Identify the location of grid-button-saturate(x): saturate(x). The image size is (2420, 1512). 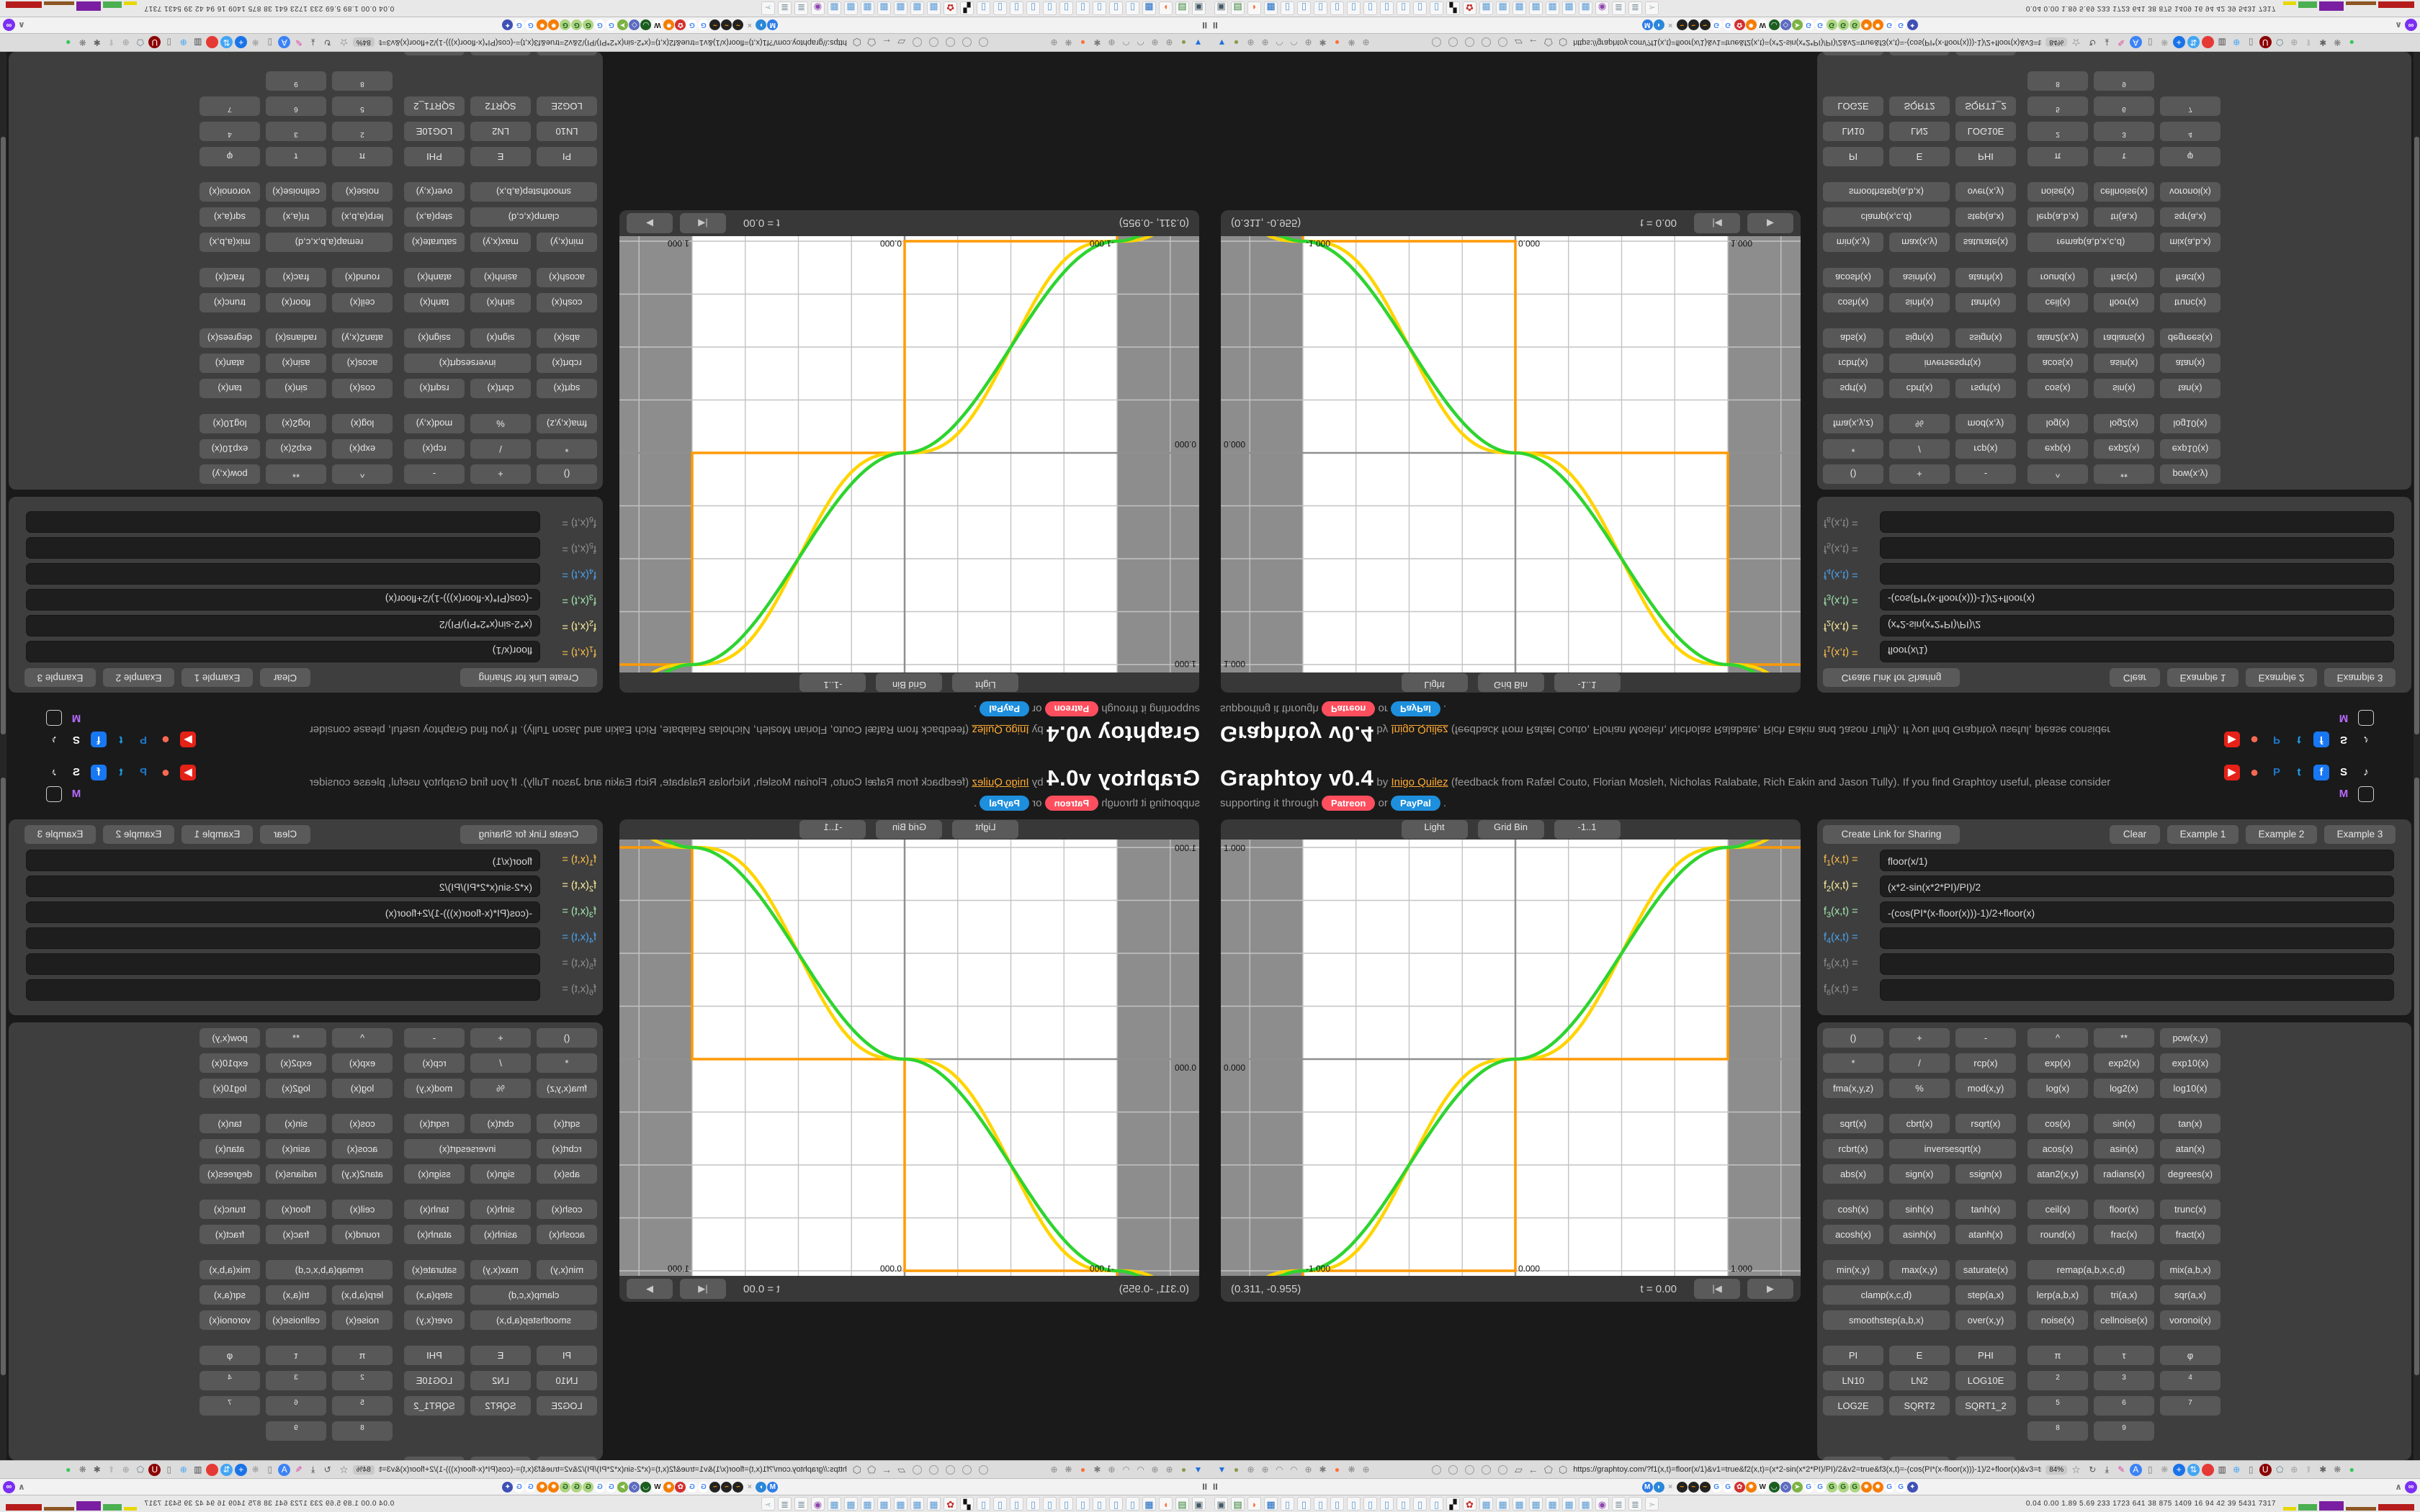
(434, 242).